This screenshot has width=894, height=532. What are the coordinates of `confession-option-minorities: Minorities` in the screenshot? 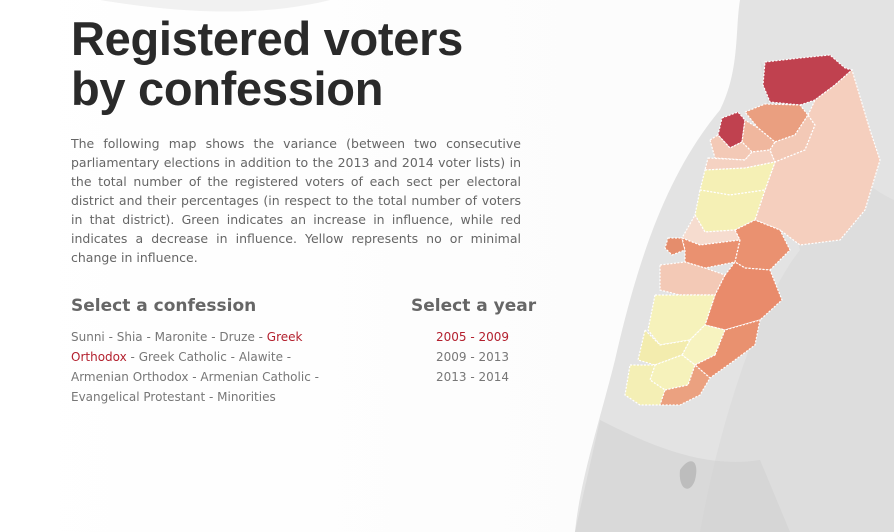 It's located at (246, 397).